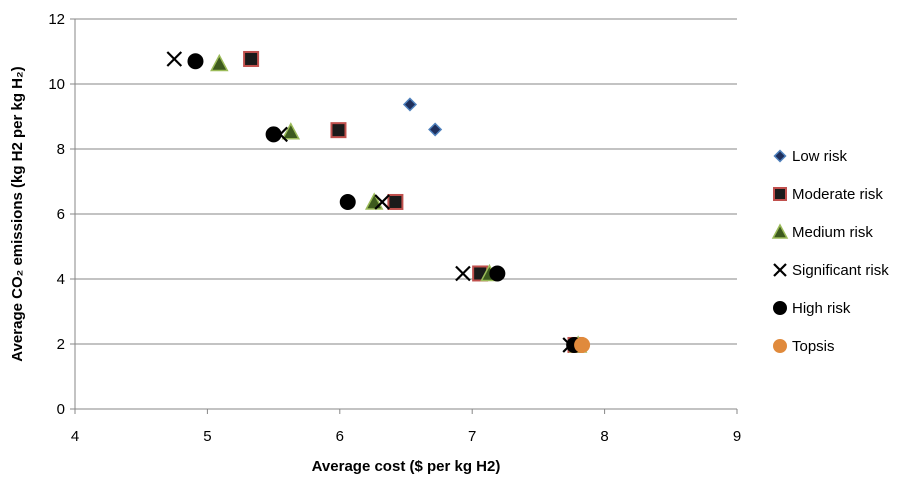  What do you see at coordinates (820, 156) in the screenshot?
I see `legend-label-low-risk: Low risk` at bounding box center [820, 156].